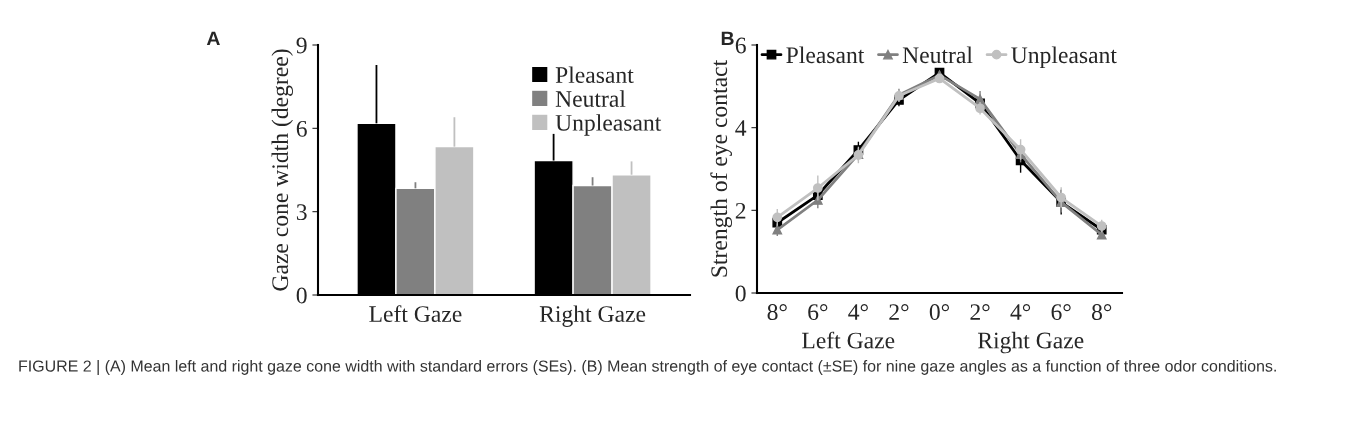  What do you see at coordinates (727, 38) in the screenshot?
I see `chart-title: B` at bounding box center [727, 38].